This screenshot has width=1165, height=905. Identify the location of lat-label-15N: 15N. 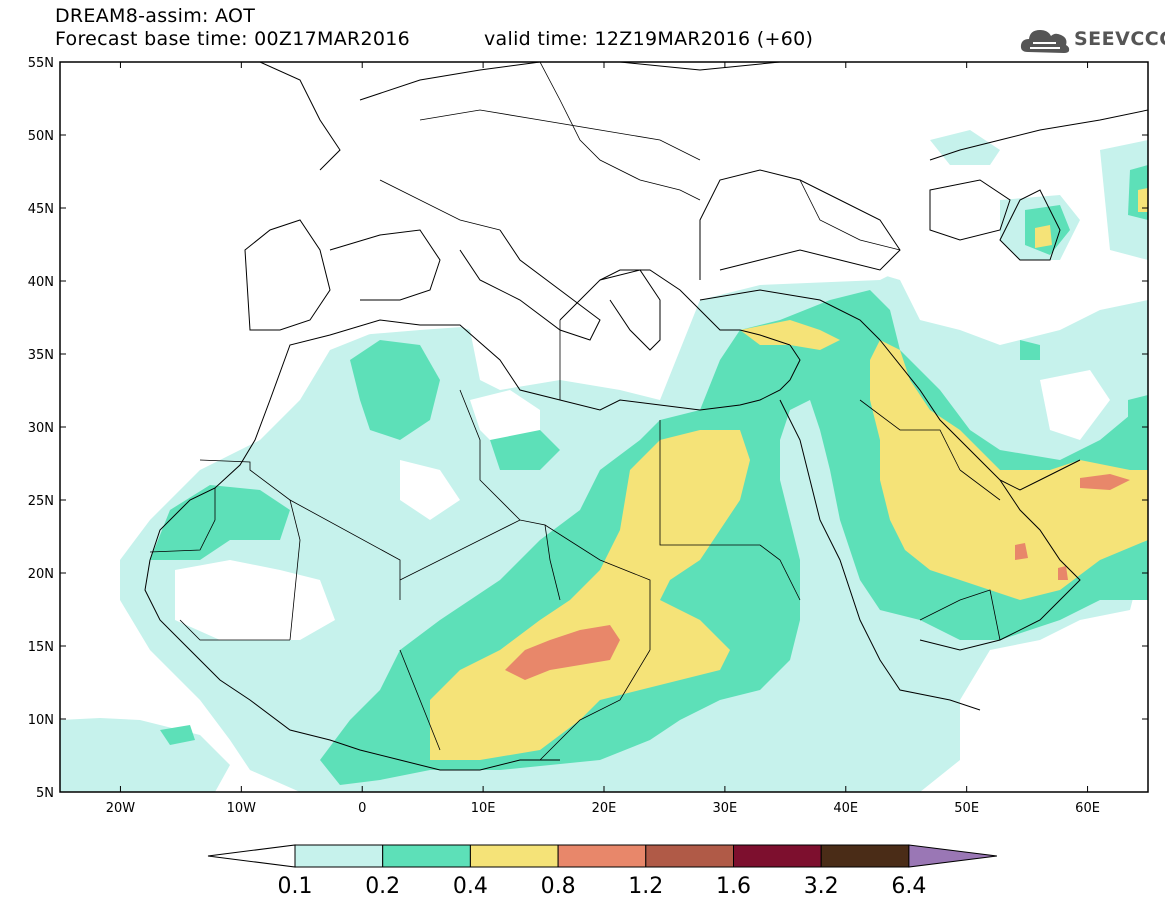
(41, 647).